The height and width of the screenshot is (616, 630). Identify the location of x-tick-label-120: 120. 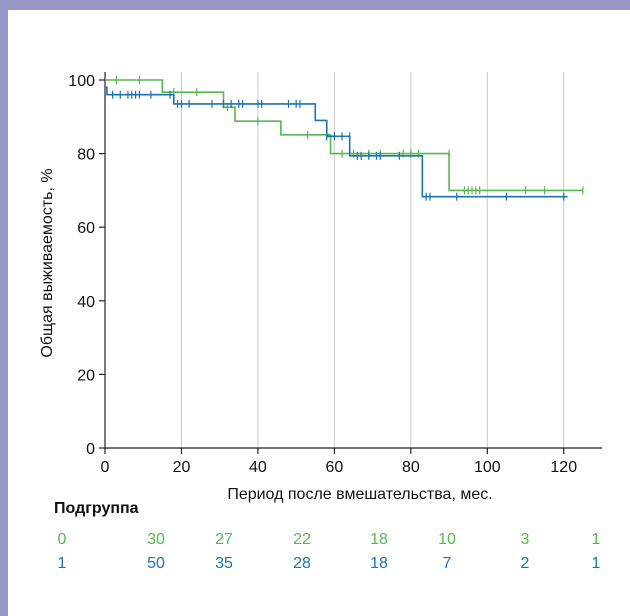
(563, 467).